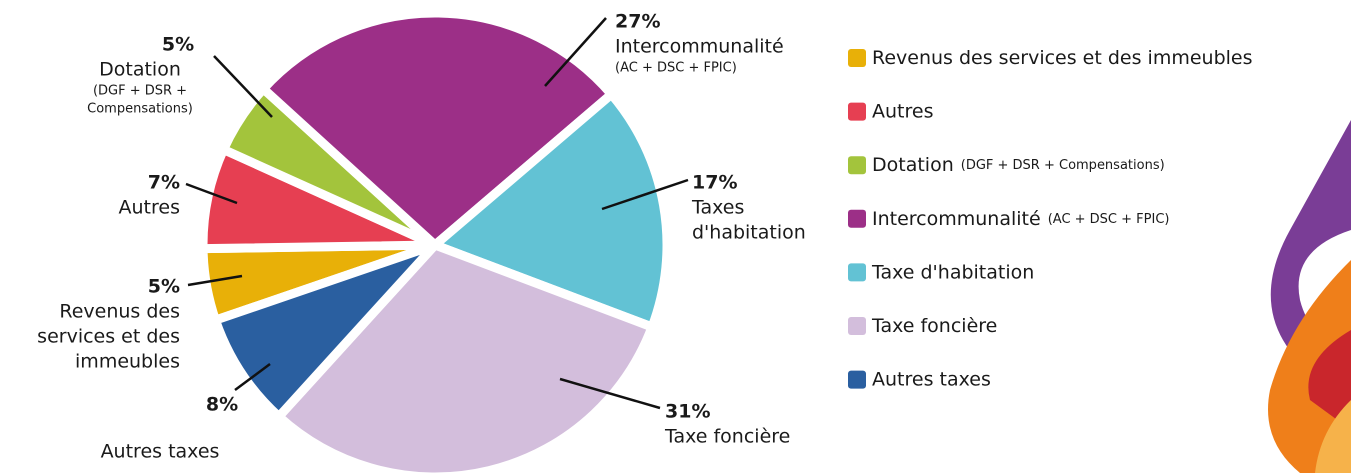  What do you see at coordinates (1309, 296) in the screenshot?
I see `logo-decoration` at bounding box center [1309, 296].